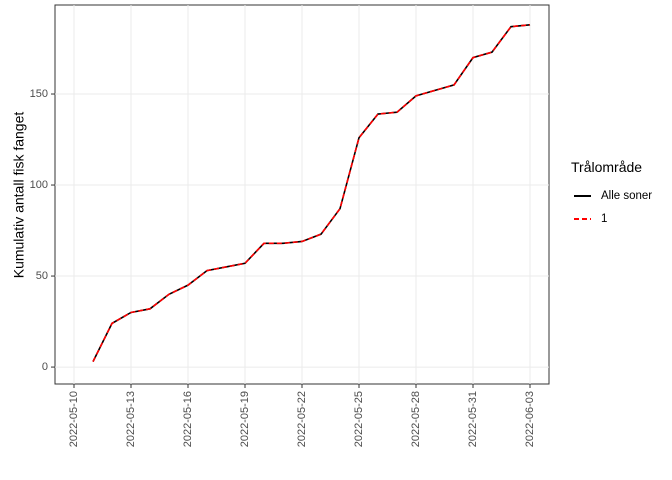 This screenshot has height=480, width=672. Describe the element at coordinates (416, 419) in the screenshot. I see `x-tick-label: 2022-05-28` at that location.